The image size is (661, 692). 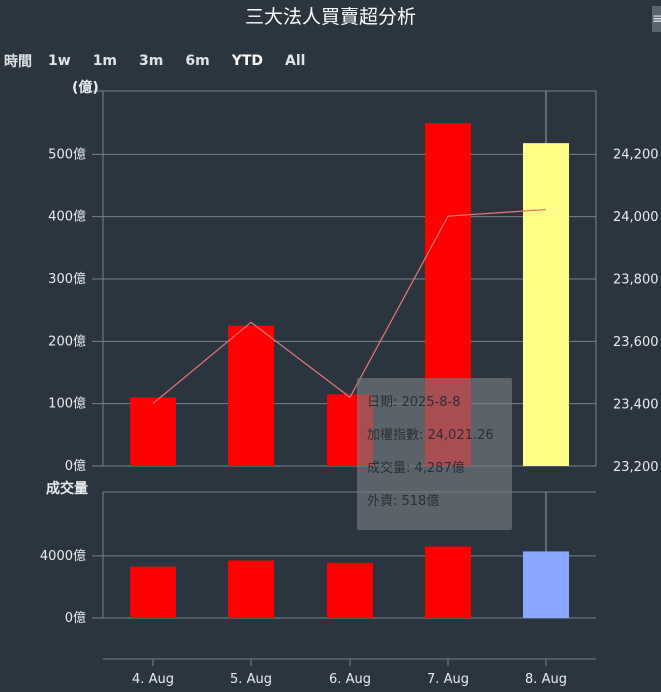 What do you see at coordinates (448, 679) in the screenshot?
I see `x-tick-label: 7. Aug` at bounding box center [448, 679].